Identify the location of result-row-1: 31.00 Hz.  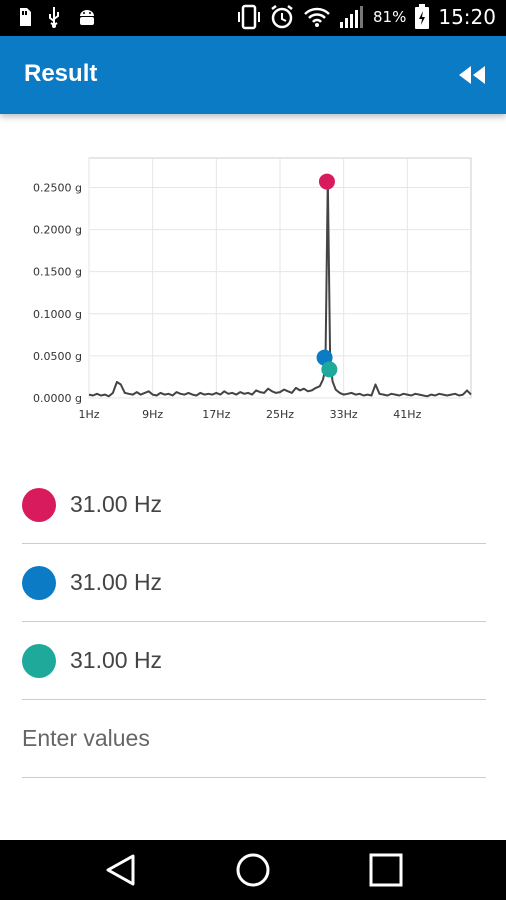
(254, 505).